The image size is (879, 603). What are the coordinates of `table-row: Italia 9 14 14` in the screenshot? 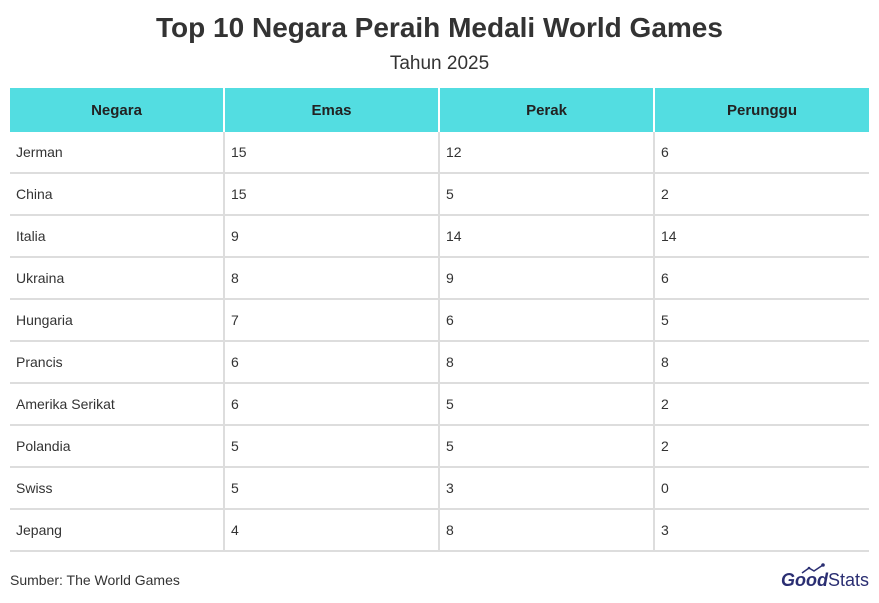 It's located at (439, 236).